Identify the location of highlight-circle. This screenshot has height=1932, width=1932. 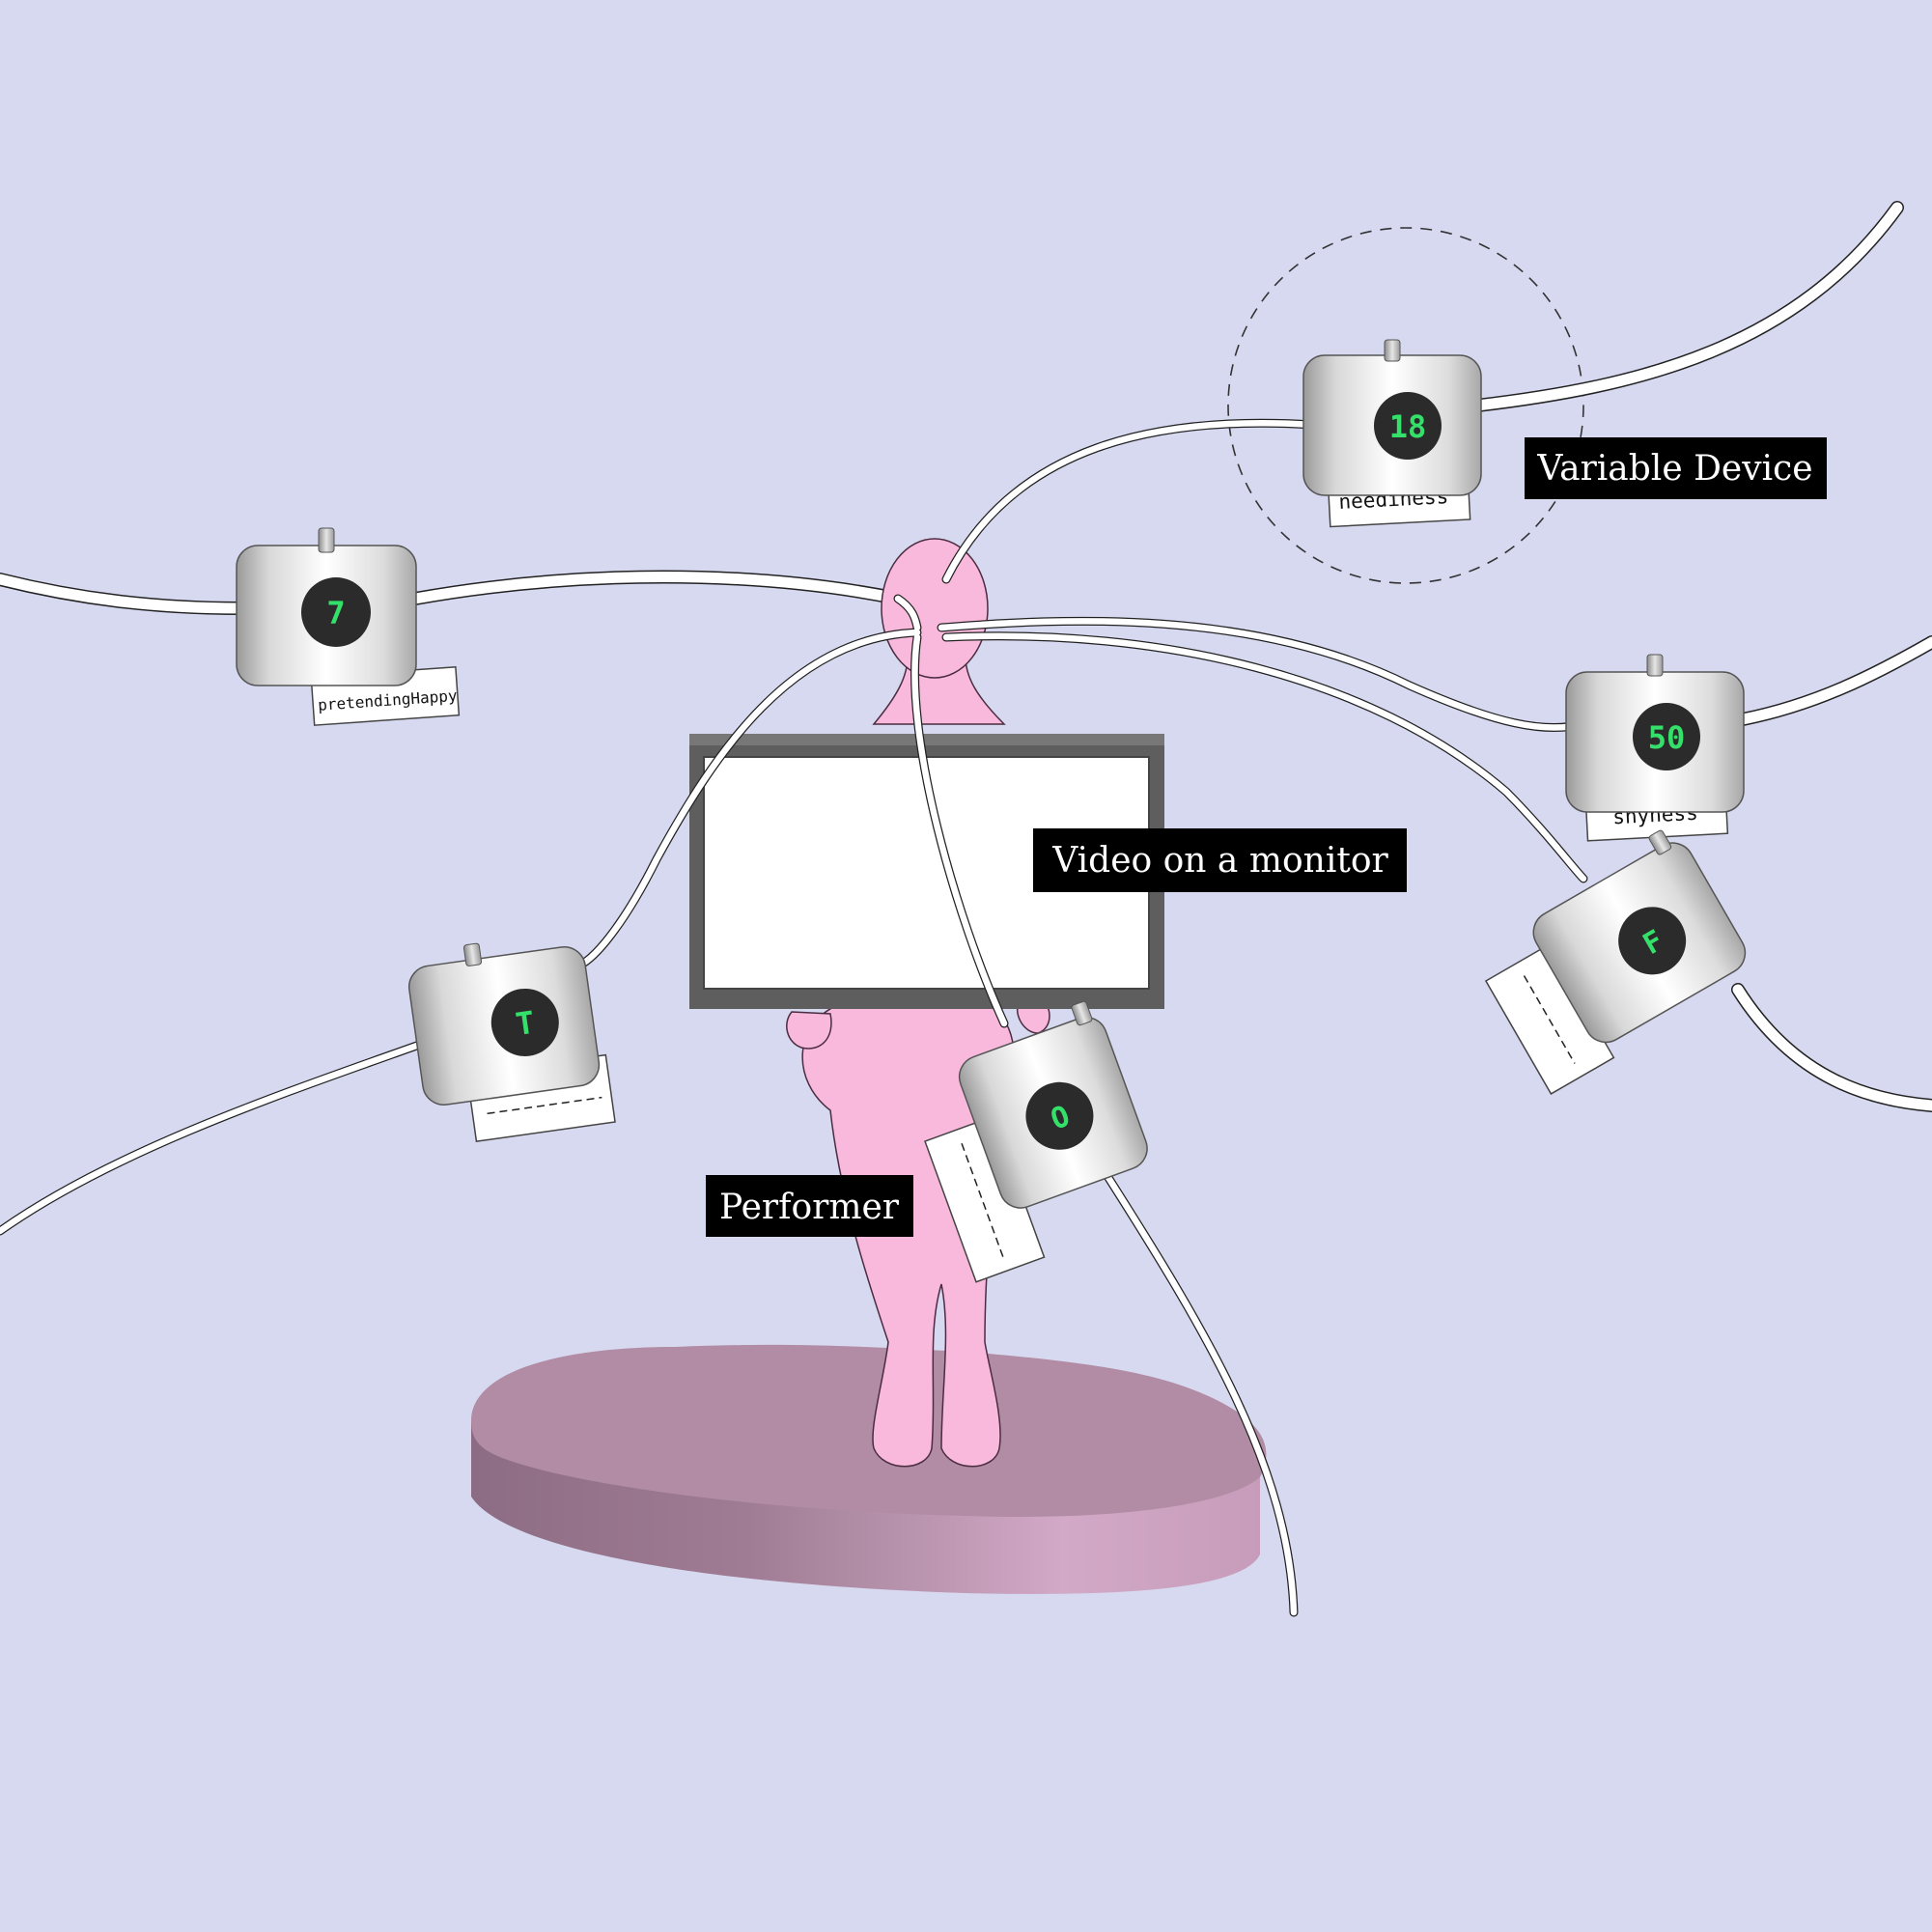
(1406, 406).